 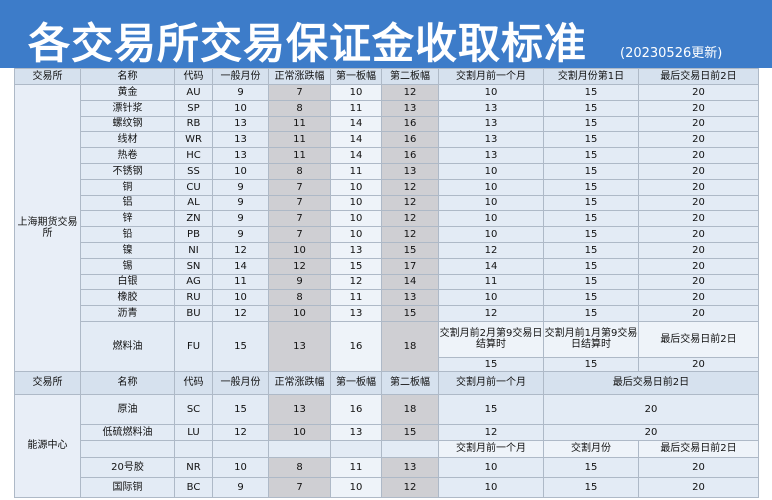 What do you see at coordinates (127, 250) in the screenshot?
I see `product-name: 镍` at bounding box center [127, 250].